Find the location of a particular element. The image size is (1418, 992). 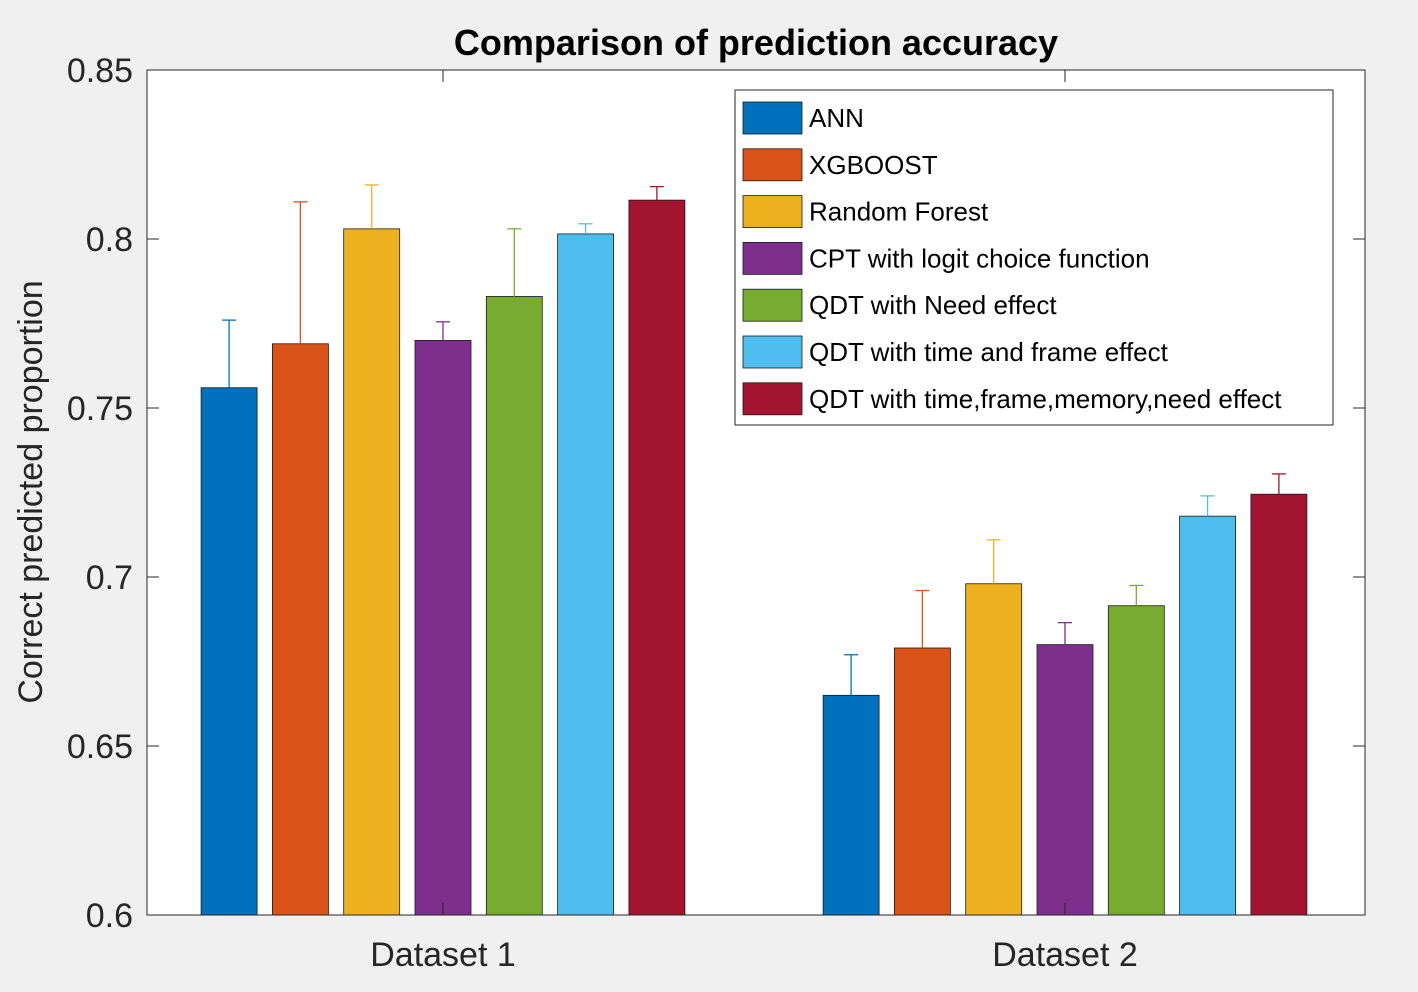

y-tick-label: 0.7 is located at coordinates (109, 578).